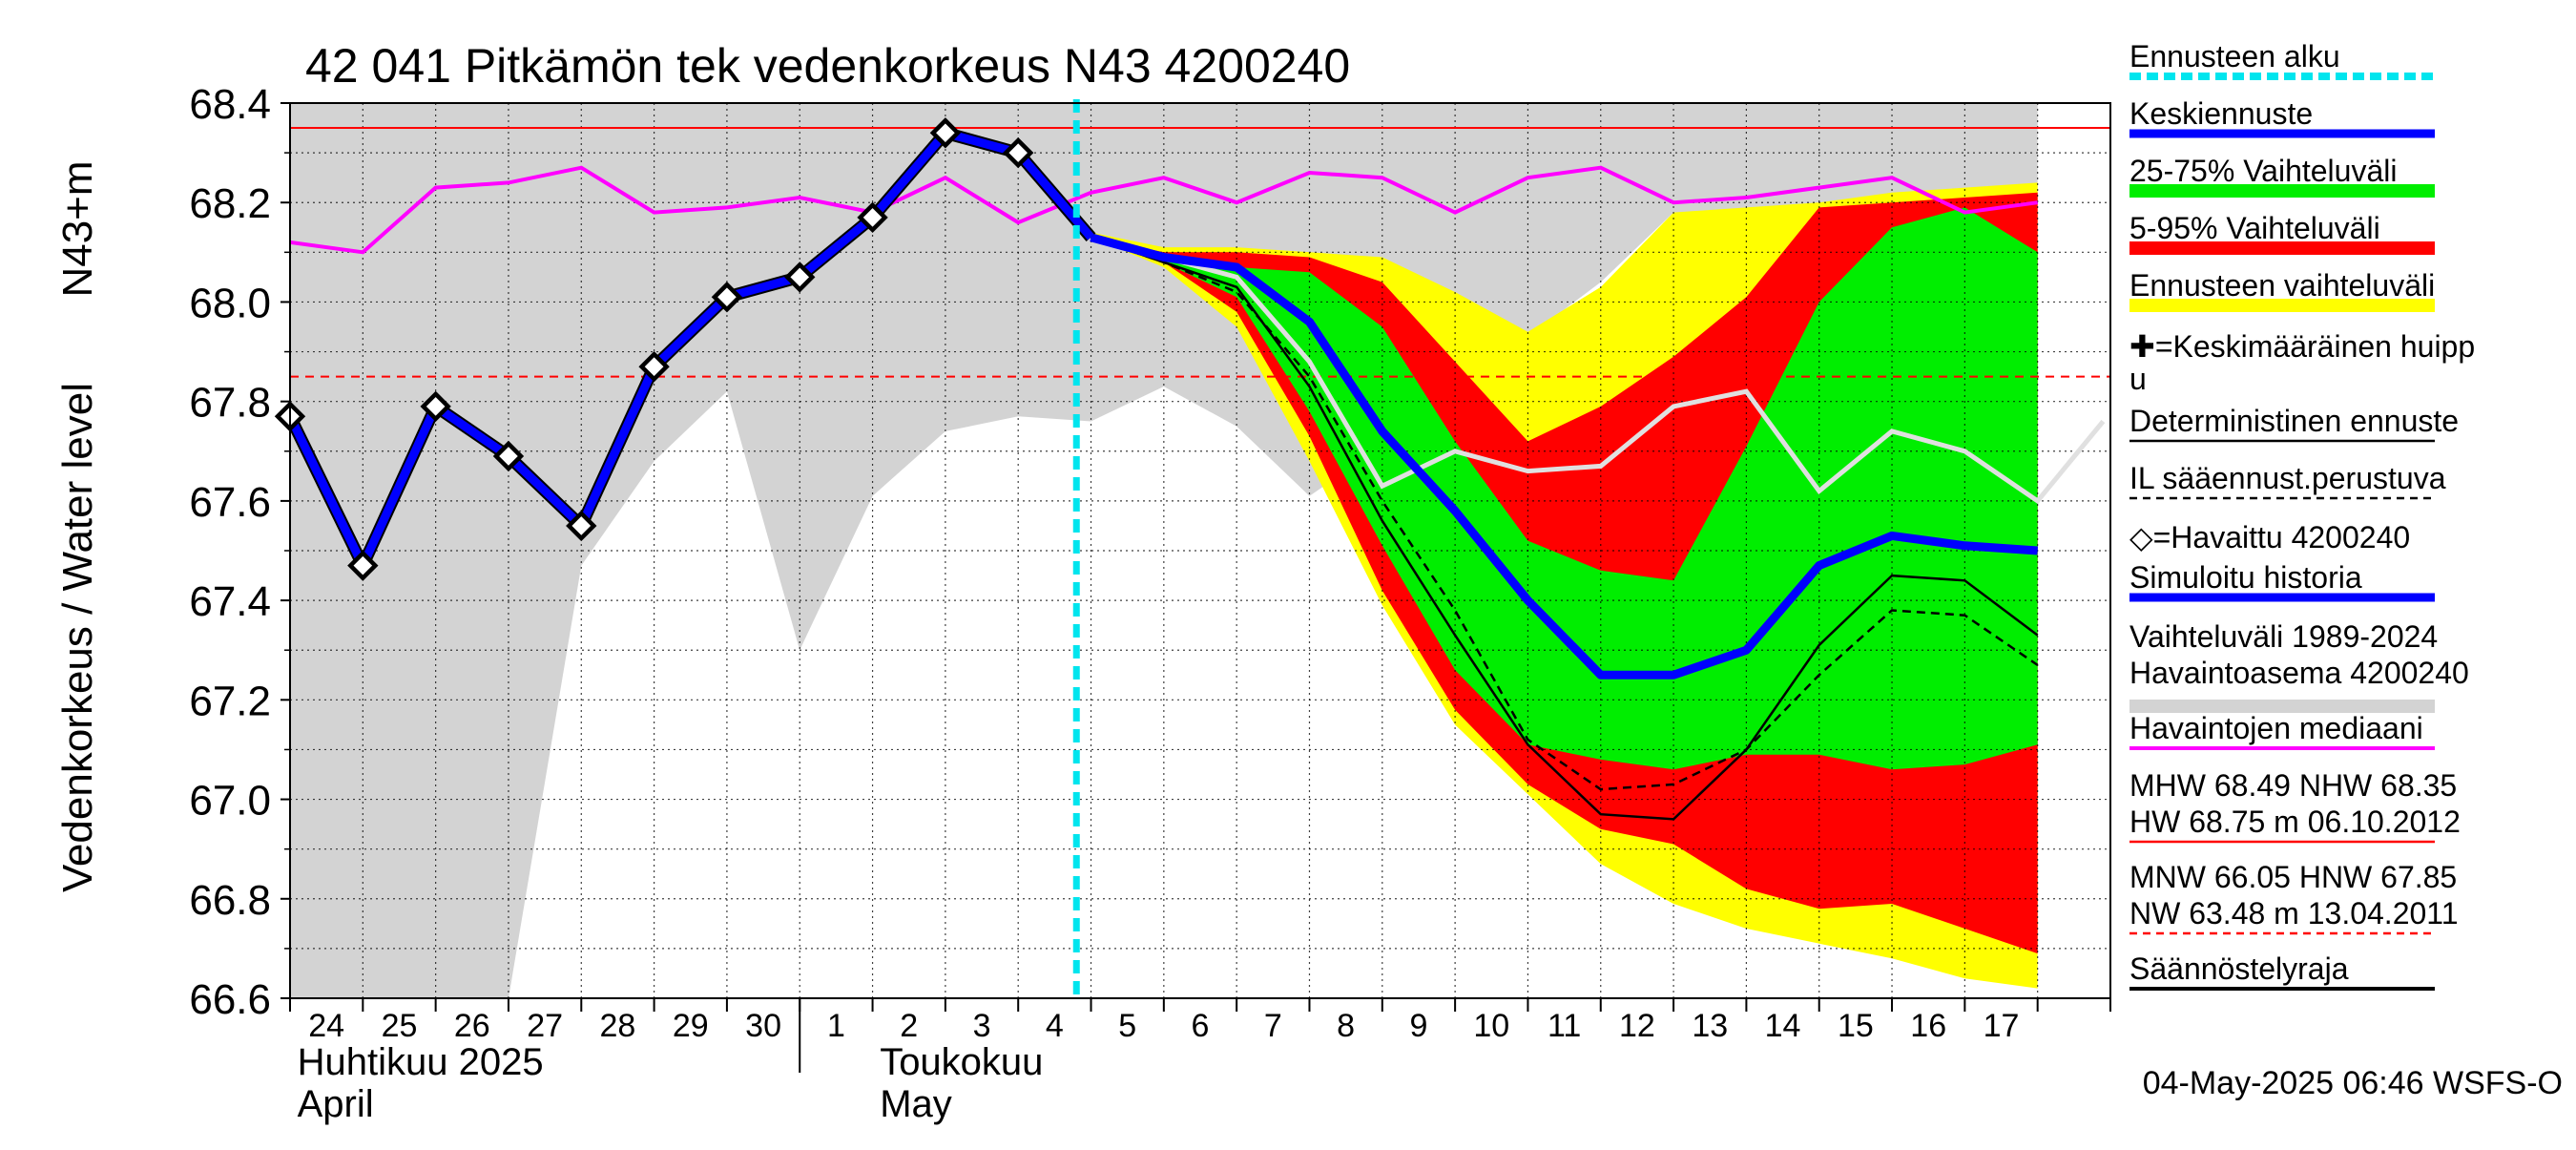  What do you see at coordinates (326, 1026) in the screenshot?
I see `x-tick-label: 24` at bounding box center [326, 1026].